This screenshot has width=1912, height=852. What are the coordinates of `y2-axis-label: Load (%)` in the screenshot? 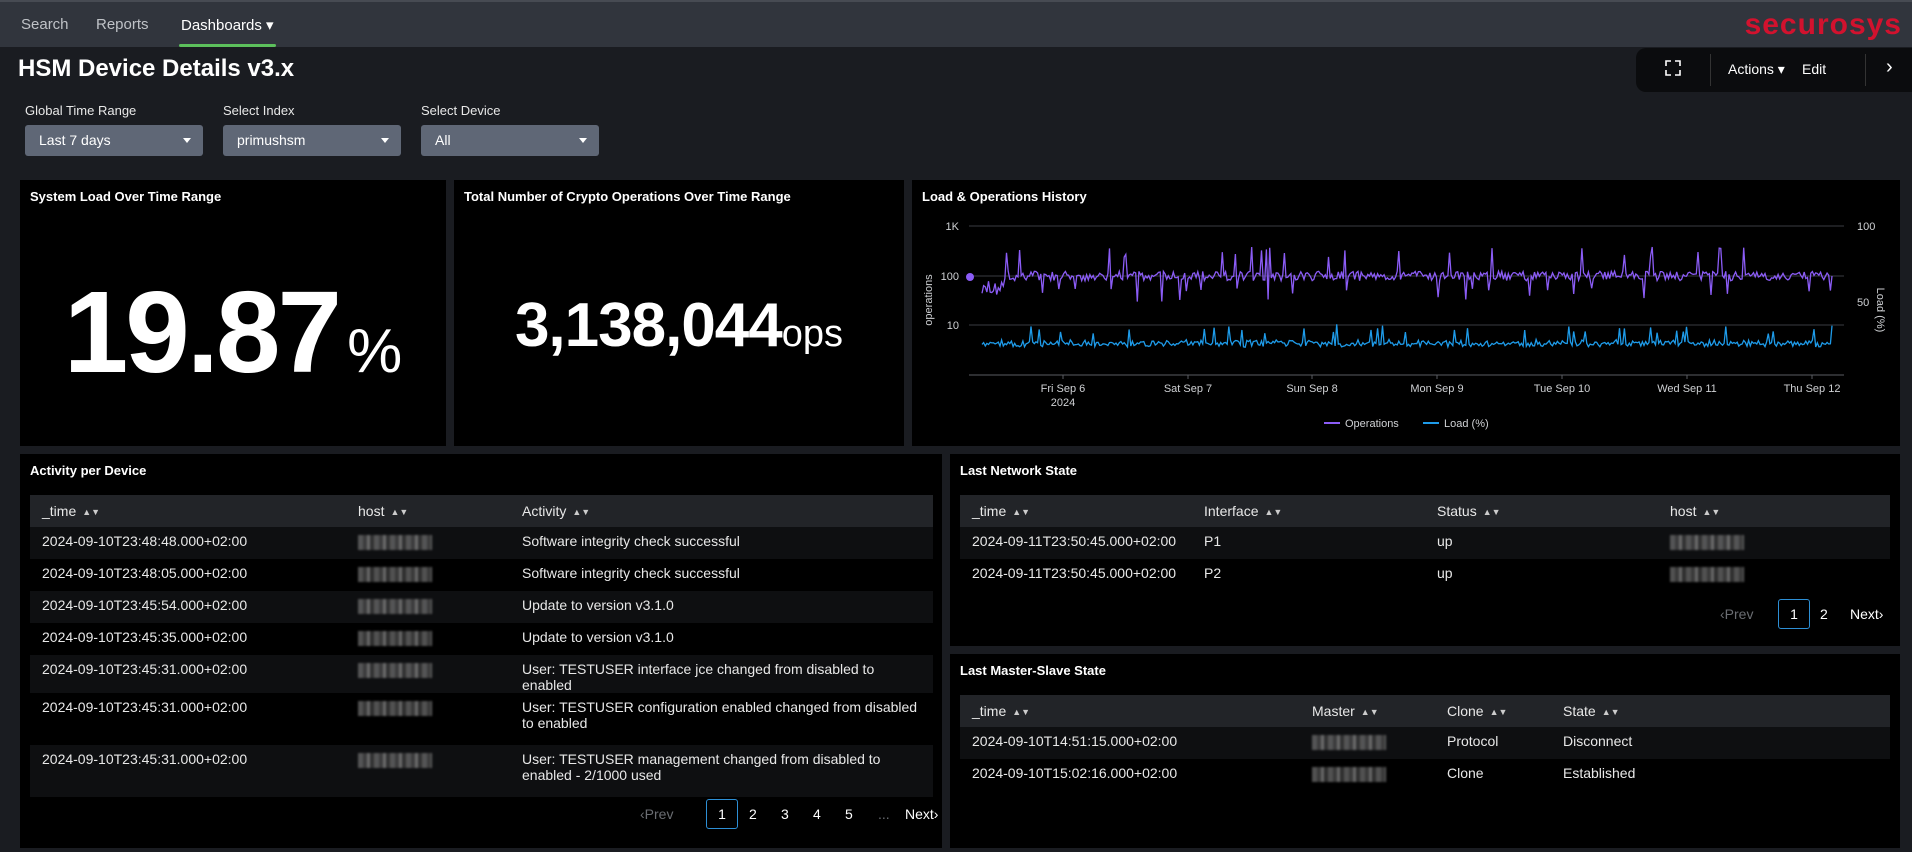 It's located at (1880, 310).